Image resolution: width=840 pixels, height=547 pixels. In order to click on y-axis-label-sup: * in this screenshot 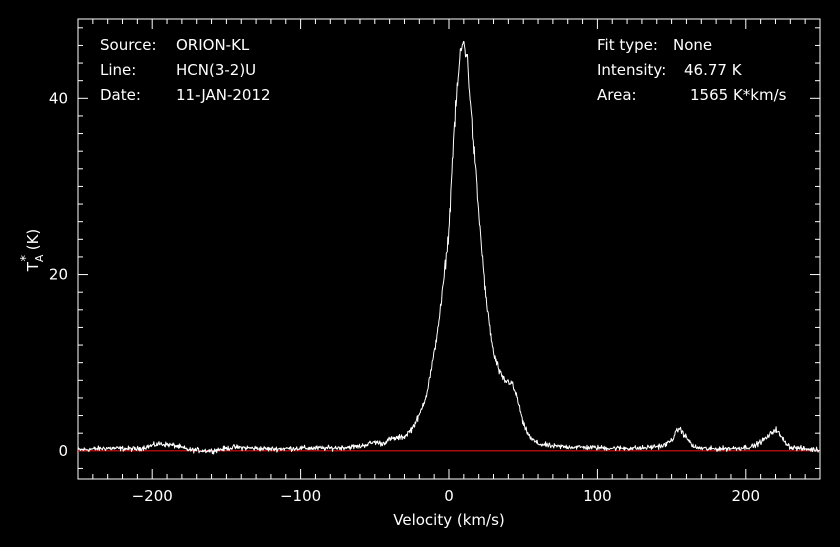, I will do `click(26, 258)`.